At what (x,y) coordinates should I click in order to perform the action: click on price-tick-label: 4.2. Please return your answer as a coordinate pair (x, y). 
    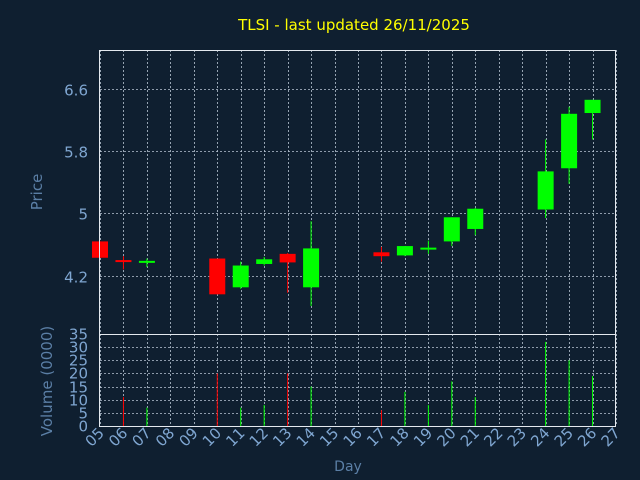
    Looking at the image, I should click on (76, 278).